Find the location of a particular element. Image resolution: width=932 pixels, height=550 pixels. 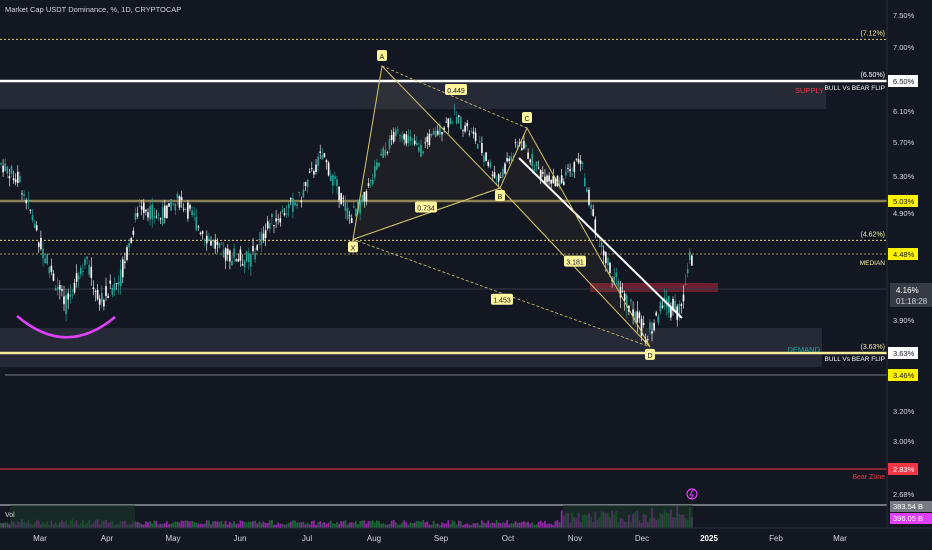

price-badge-label: 4.48% is located at coordinates (904, 254).